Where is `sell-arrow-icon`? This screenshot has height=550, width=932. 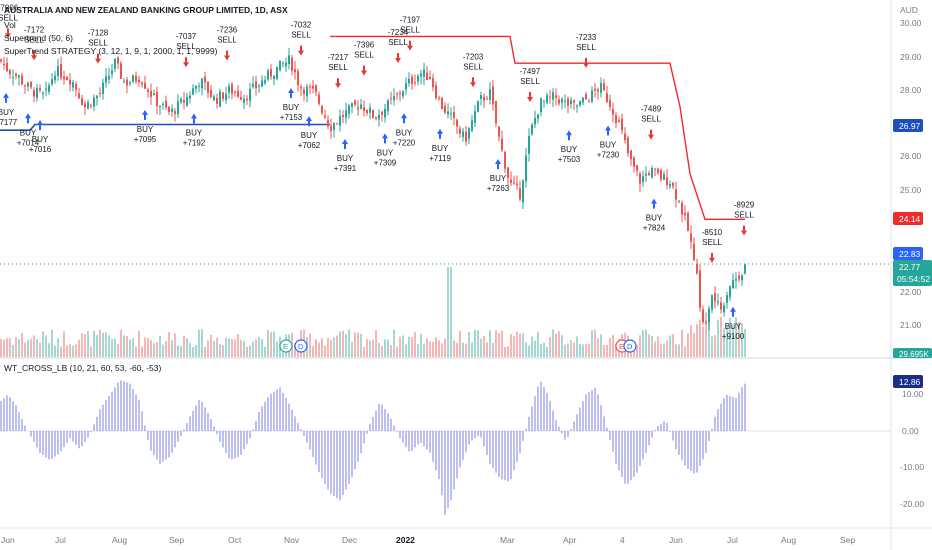
sell-arrow-icon is located at coordinates (473, 82).